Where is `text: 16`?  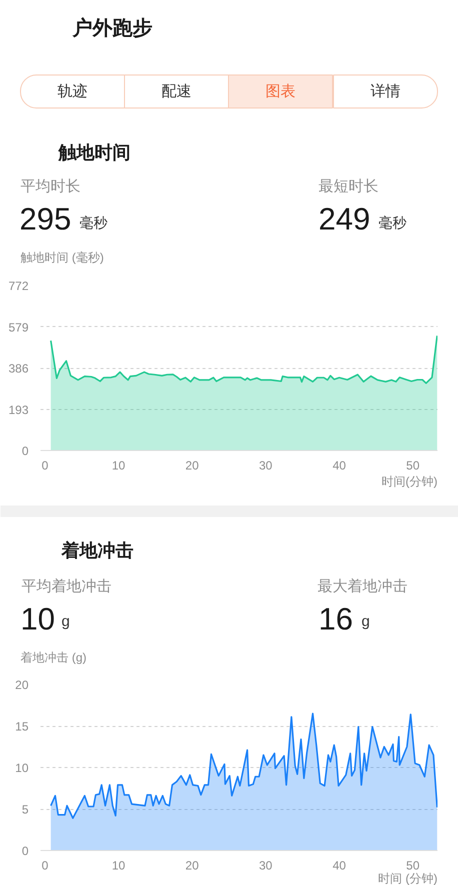 text: 16 is located at coordinates (335, 619).